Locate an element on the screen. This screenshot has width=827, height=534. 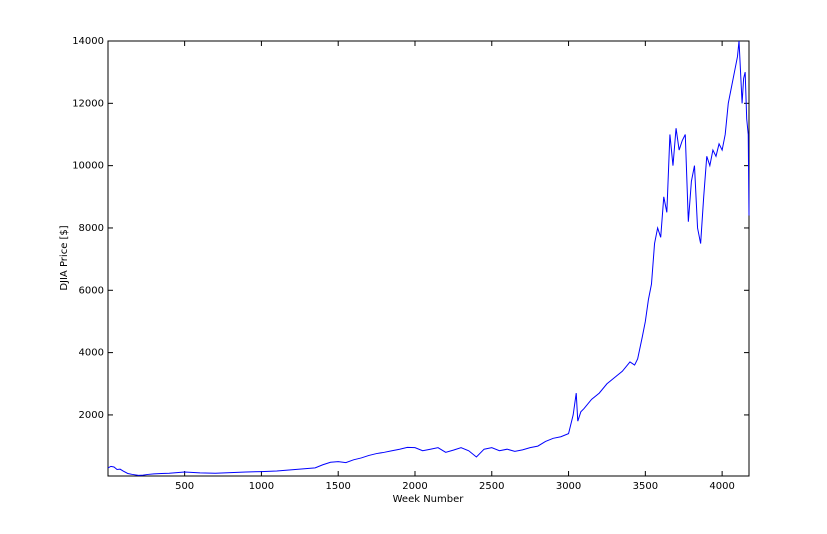
y-tick-label: 12000 is located at coordinates (88, 103).